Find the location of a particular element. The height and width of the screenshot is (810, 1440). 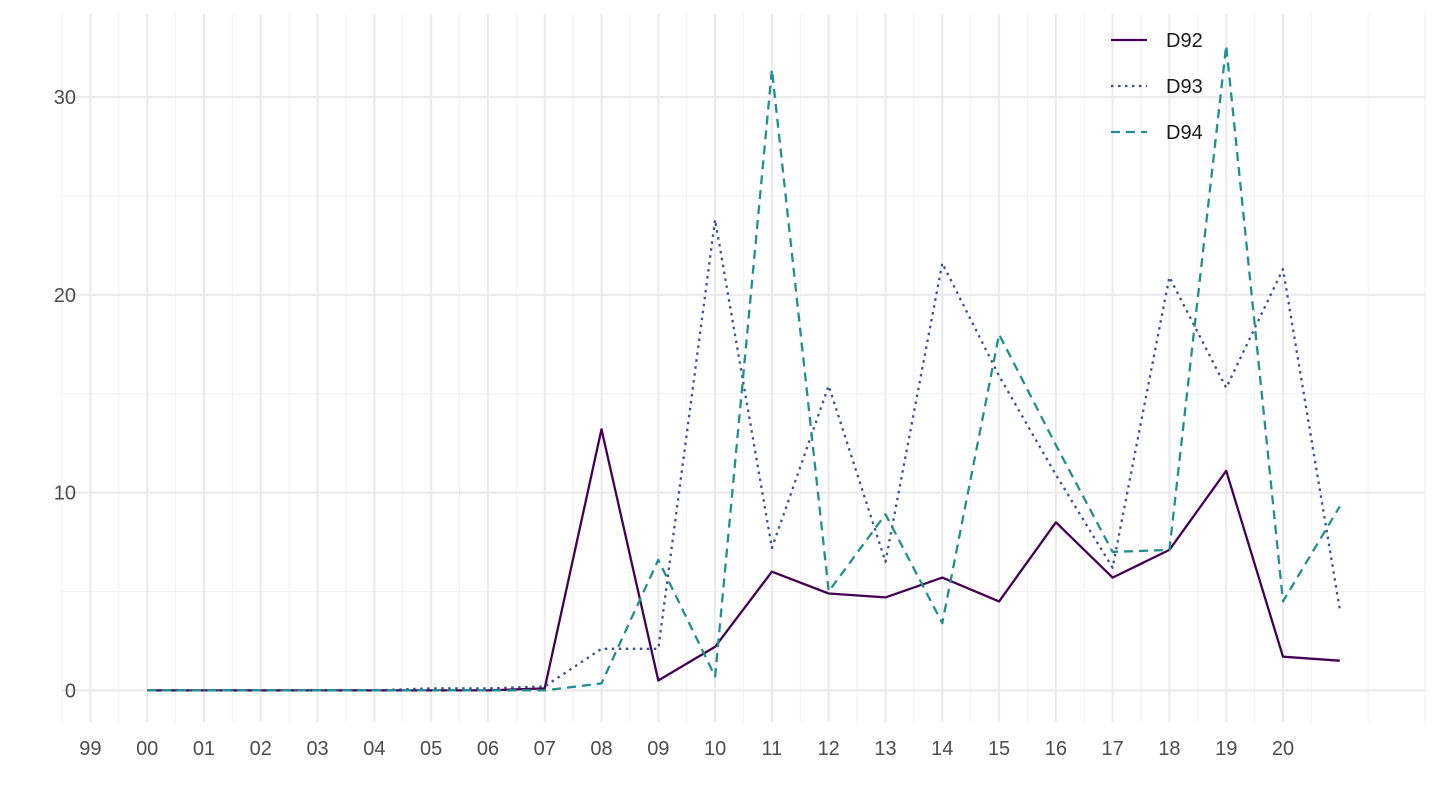

x-tick-label: 17 is located at coordinates (1113, 749).